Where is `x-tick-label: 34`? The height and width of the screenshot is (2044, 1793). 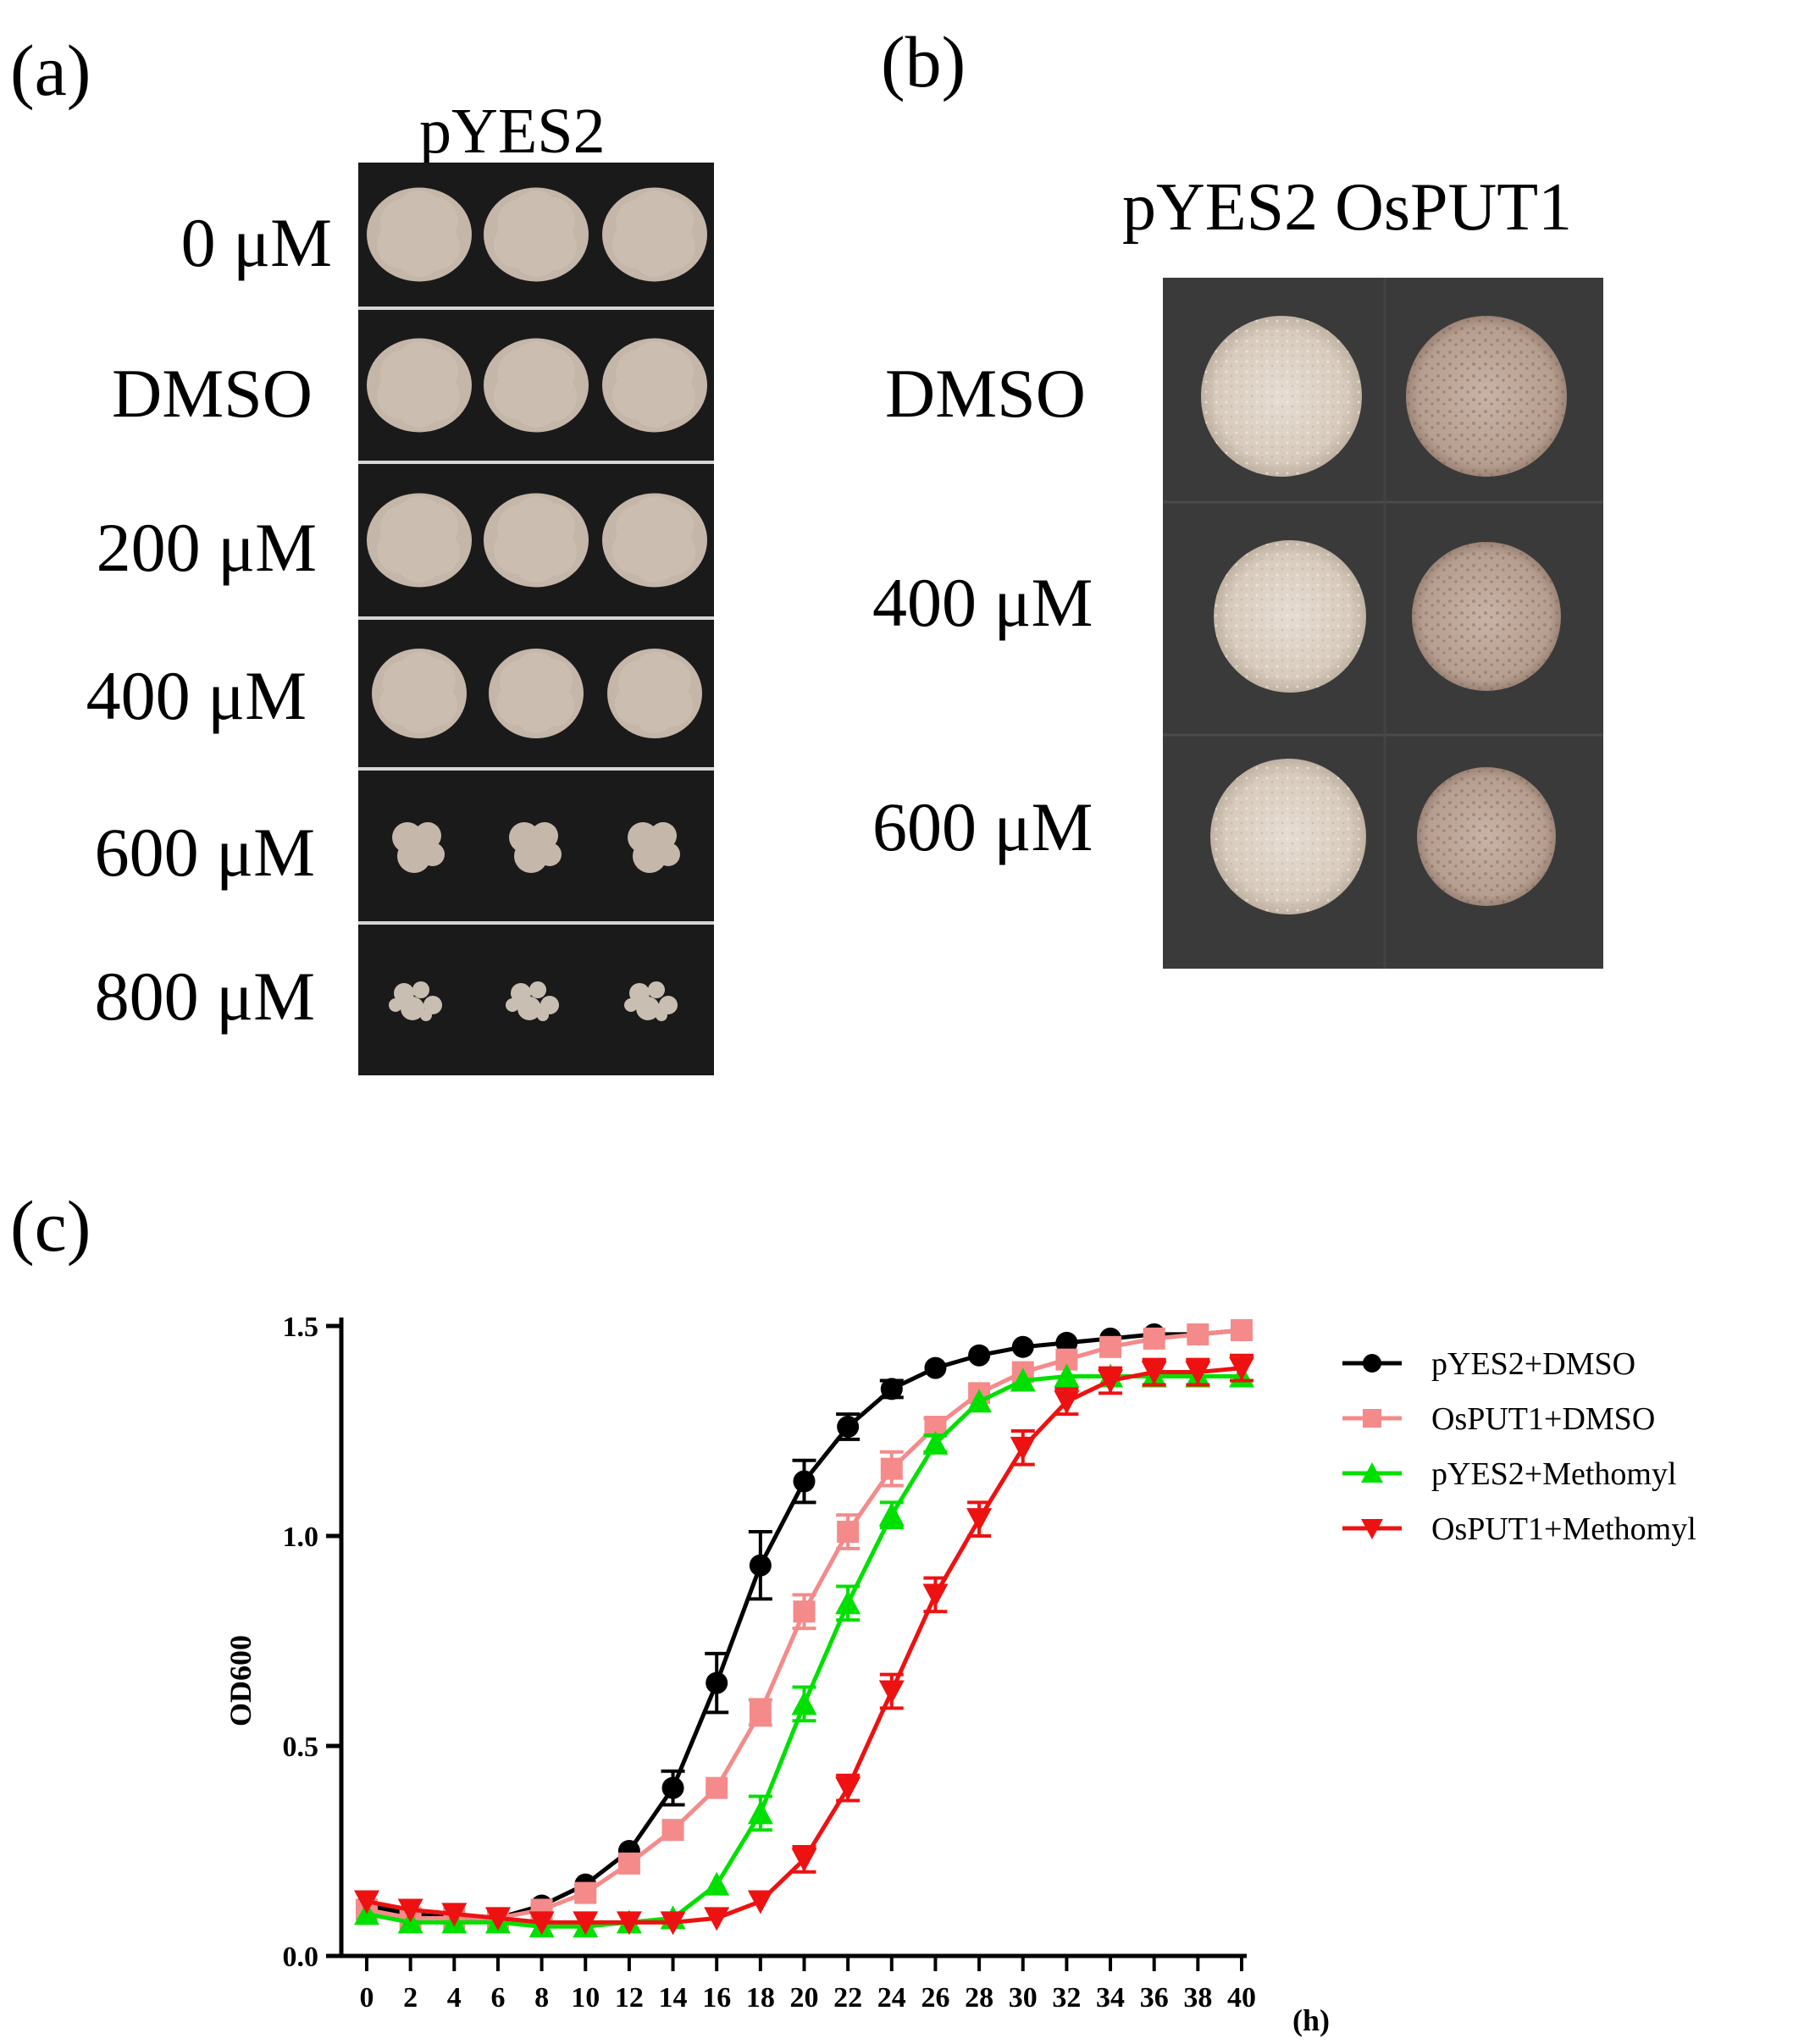
x-tick-label: 34 is located at coordinates (1110, 1998).